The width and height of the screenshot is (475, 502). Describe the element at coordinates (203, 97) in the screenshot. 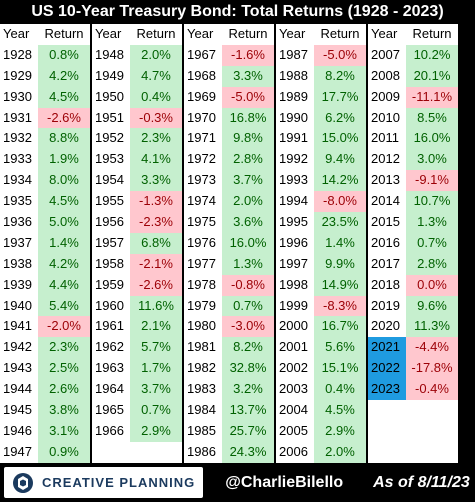

I see `year-cell: 1969` at that location.